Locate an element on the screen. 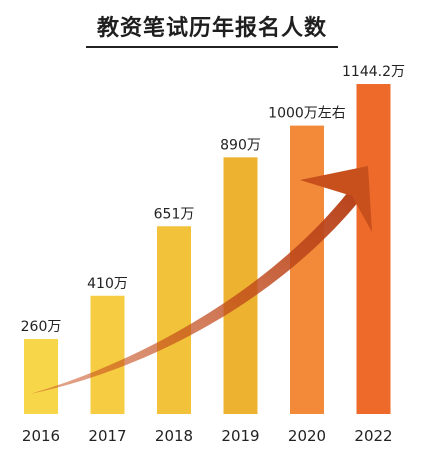  trend-arrow-head is located at coordinates (336, 199).